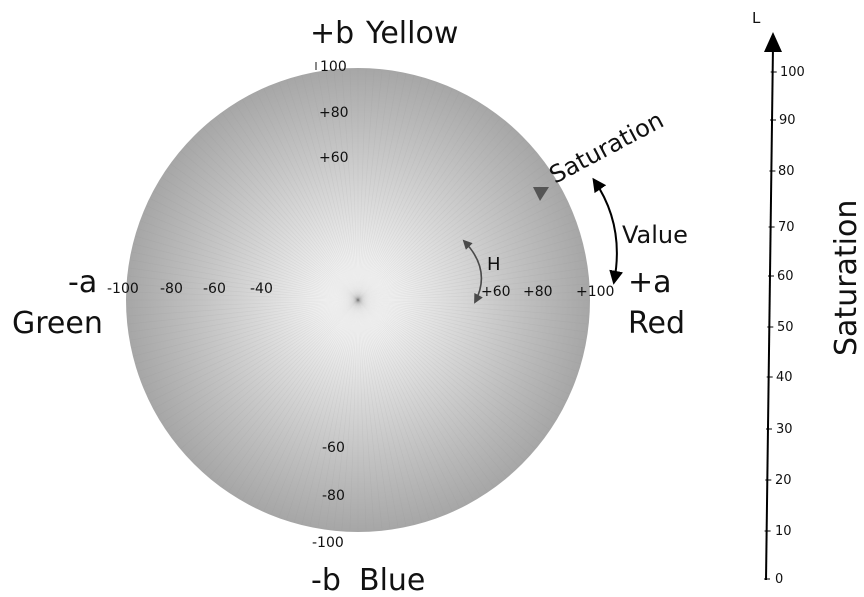 The height and width of the screenshot is (597, 864). I want to click on l-tick-90: 90, so click(787, 120).